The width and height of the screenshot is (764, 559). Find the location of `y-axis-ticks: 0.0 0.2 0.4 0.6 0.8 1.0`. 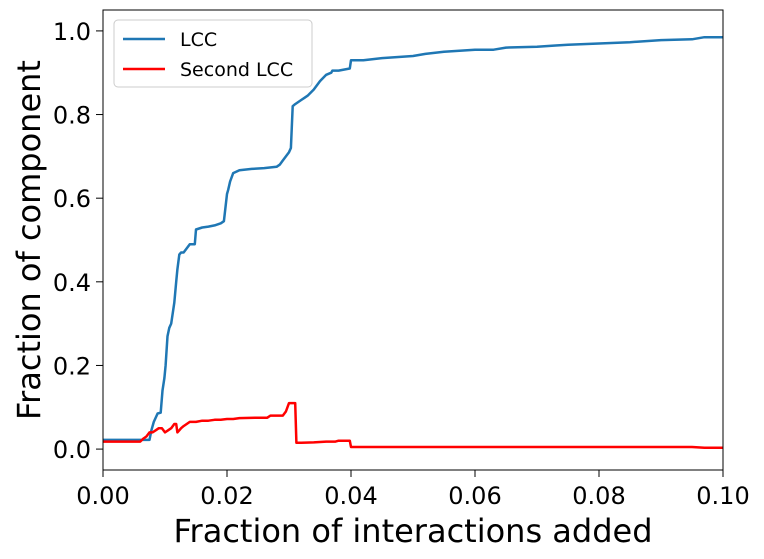

y-axis-ticks: 0.0 0.2 0.4 0.6 0.8 1.0 is located at coordinates (78, 241).